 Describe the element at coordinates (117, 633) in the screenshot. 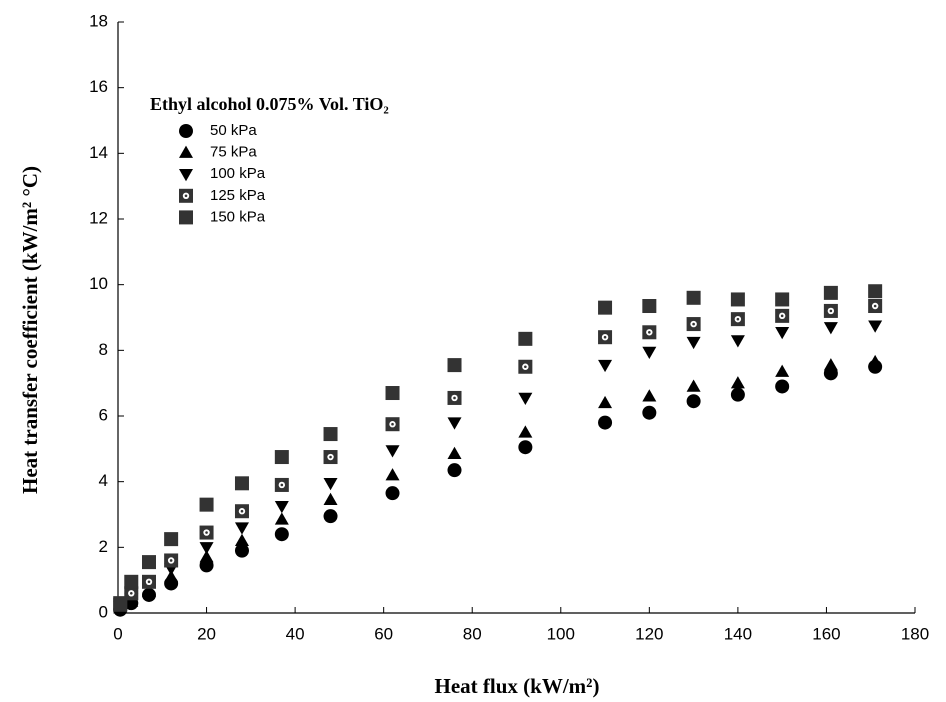

I see `x-tick-label: 0` at that location.